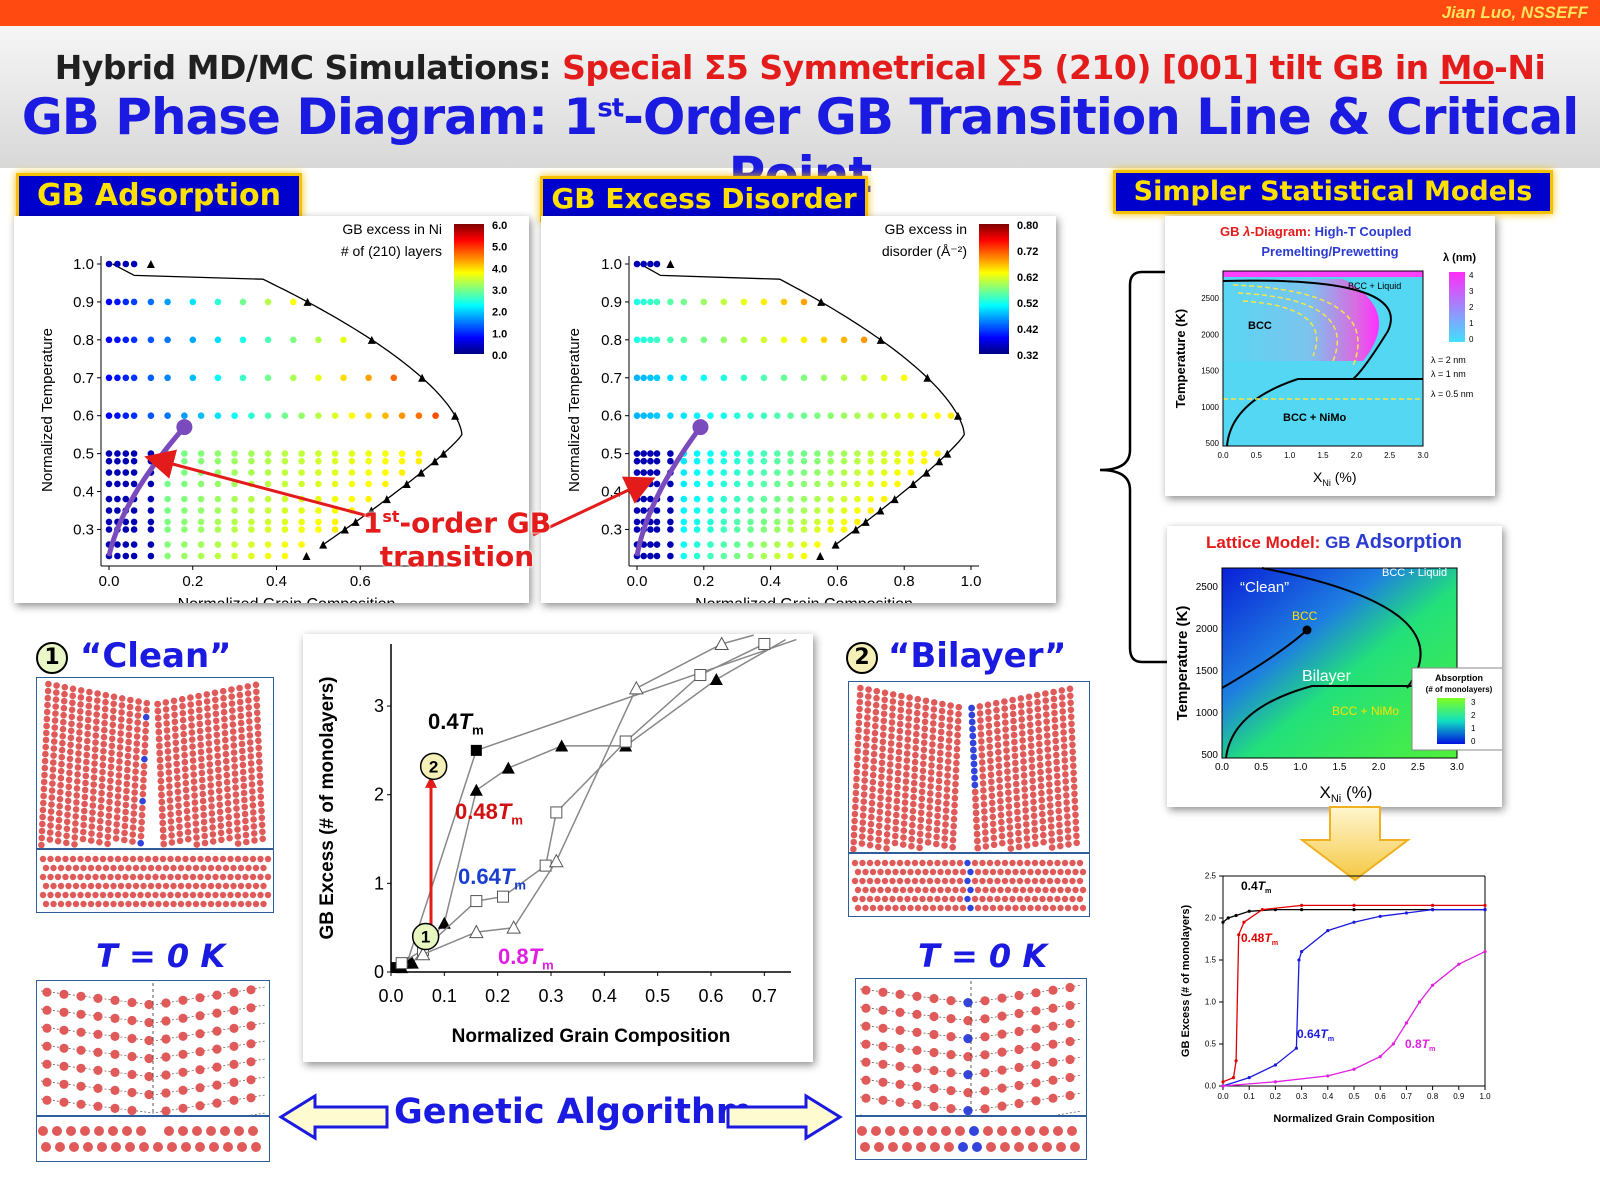 The height and width of the screenshot is (1200, 1600). What do you see at coordinates (611, 529) in the screenshot?
I see `y-tick-label: 0.3` at bounding box center [611, 529].